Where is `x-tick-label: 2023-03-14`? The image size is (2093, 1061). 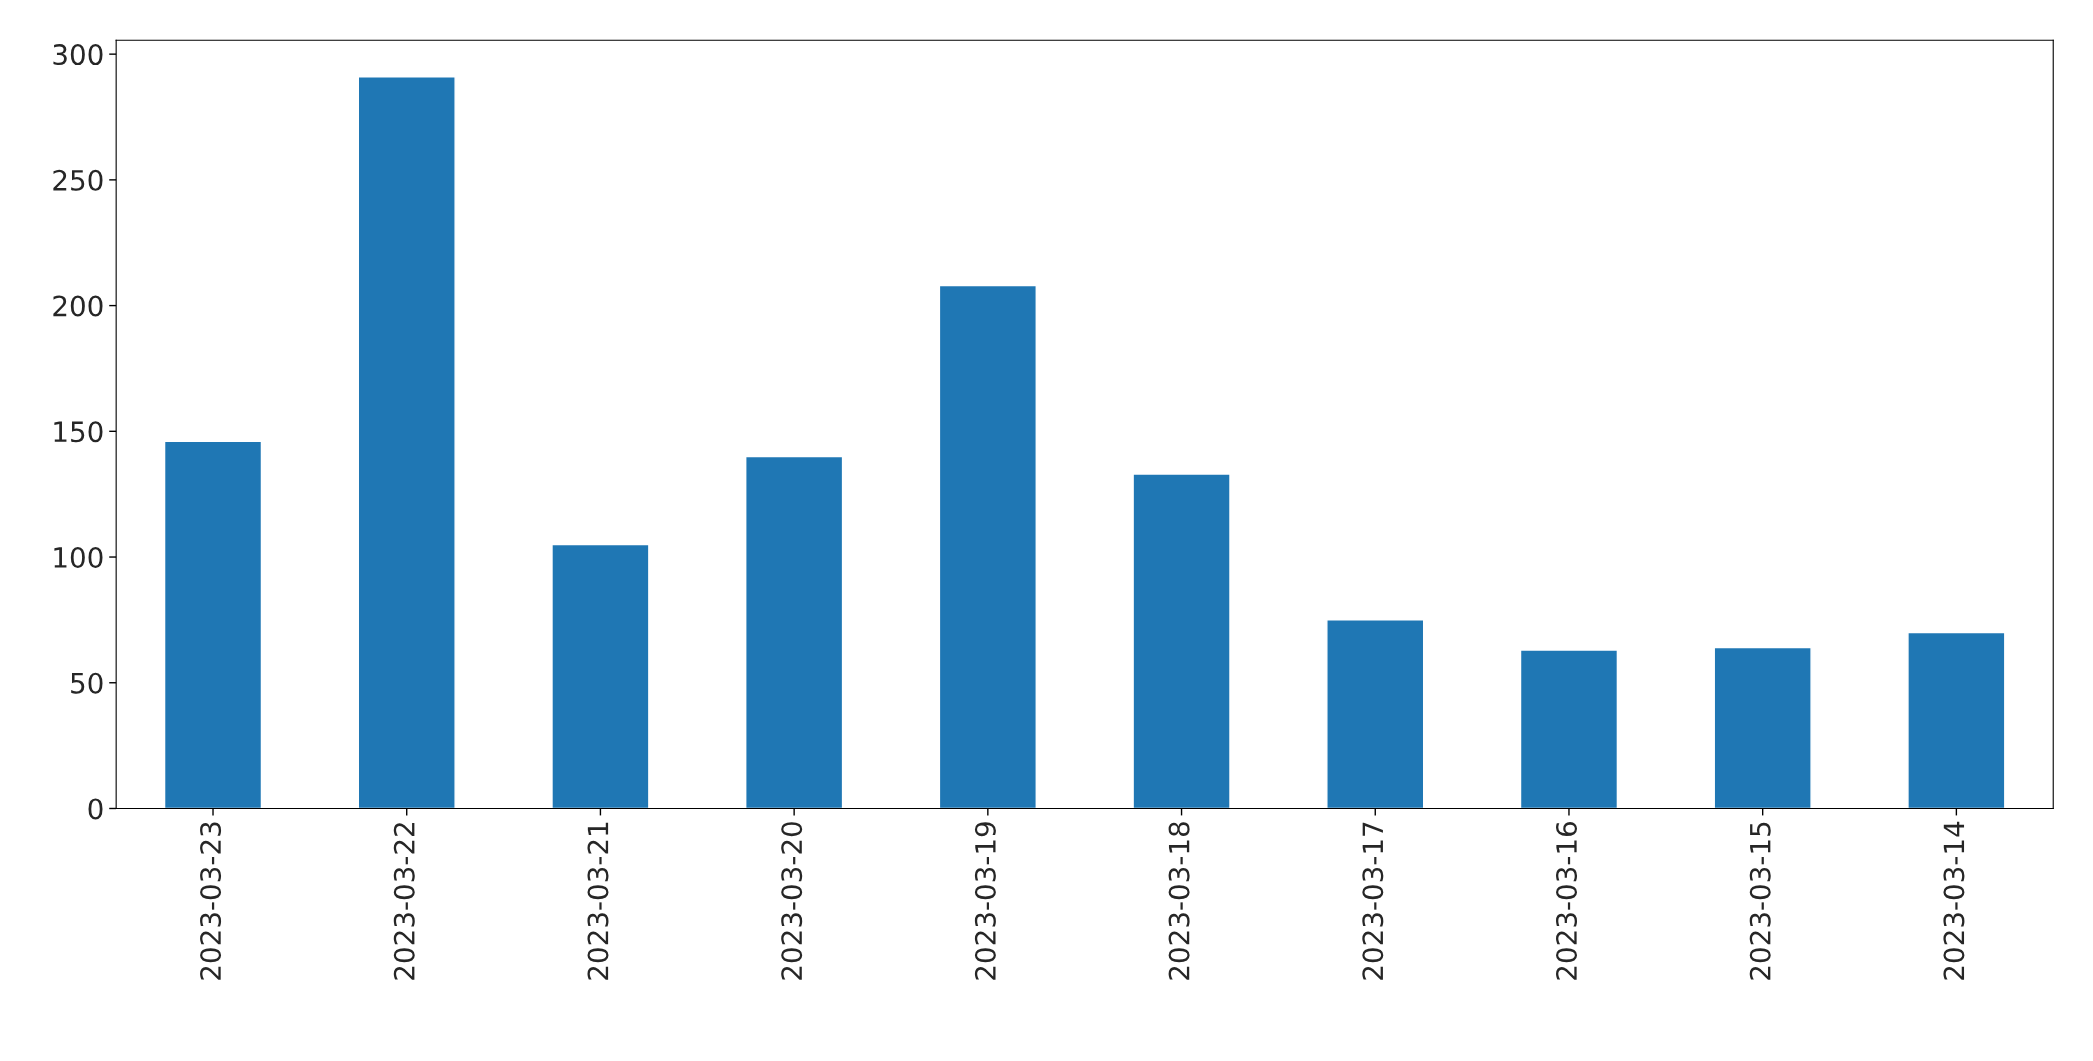 x-tick-label: 2023-03-14 is located at coordinates (1954, 900).